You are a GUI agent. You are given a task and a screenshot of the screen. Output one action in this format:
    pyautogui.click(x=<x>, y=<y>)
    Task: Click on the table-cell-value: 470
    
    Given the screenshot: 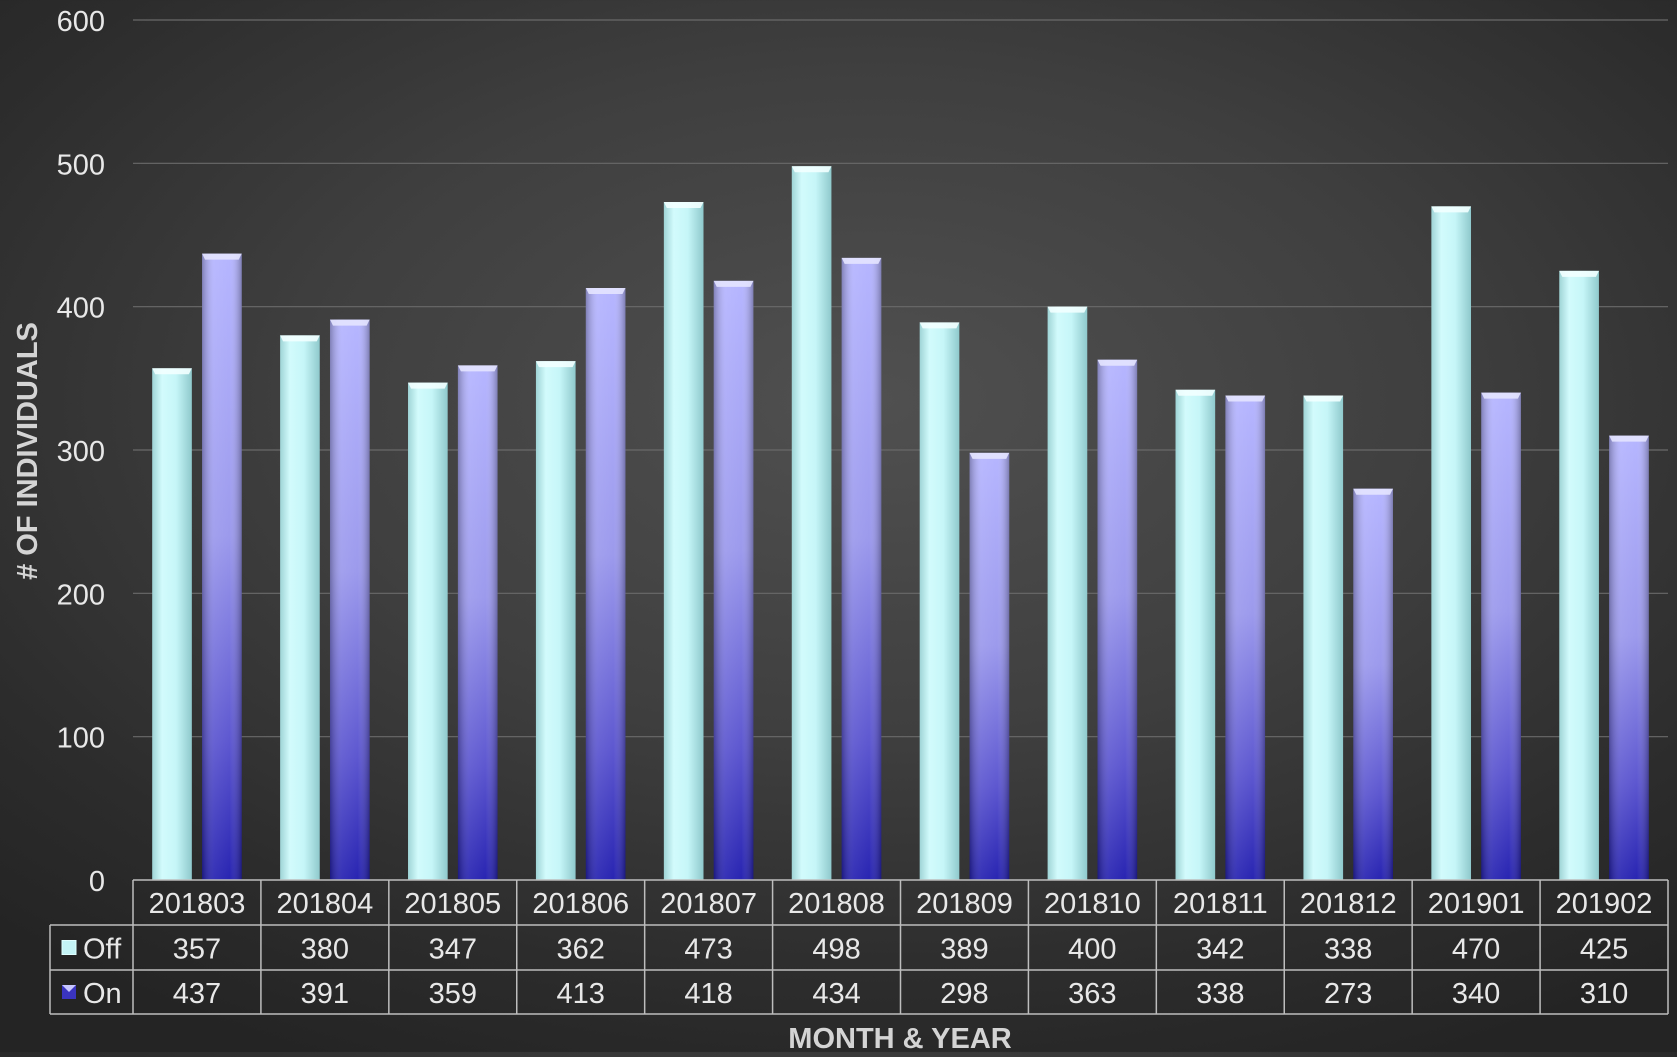 What is the action you would take?
    pyautogui.click(x=1476, y=950)
    